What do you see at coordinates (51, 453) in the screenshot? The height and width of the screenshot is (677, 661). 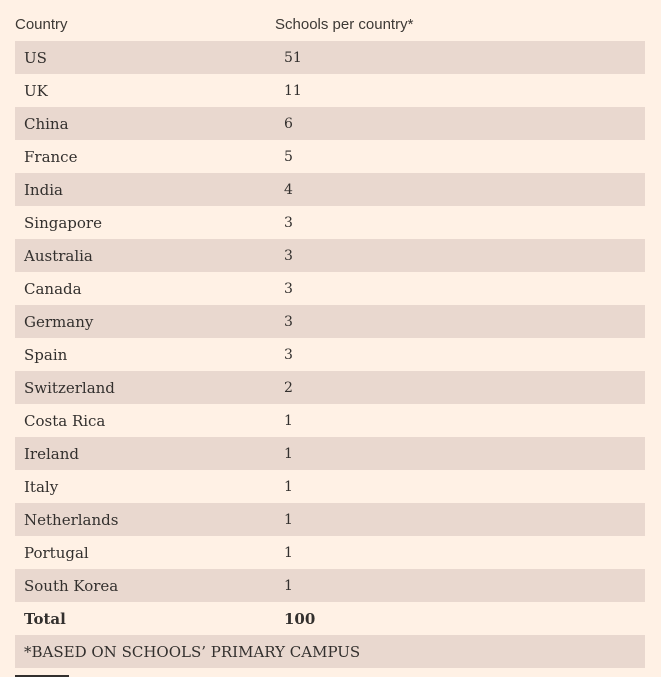 I see `country-cell: Ireland` at bounding box center [51, 453].